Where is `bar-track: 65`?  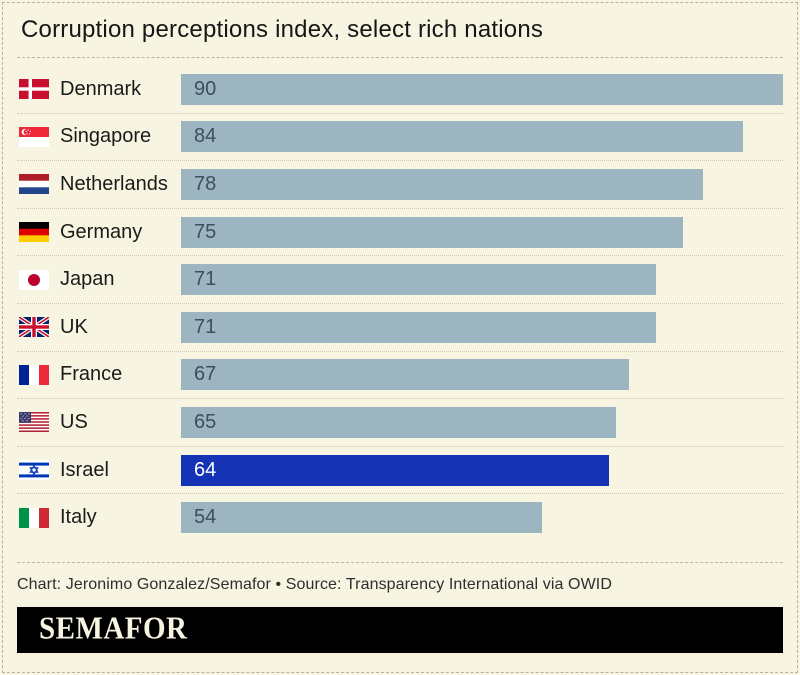 bar-track: 65 is located at coordinates (482, 422).